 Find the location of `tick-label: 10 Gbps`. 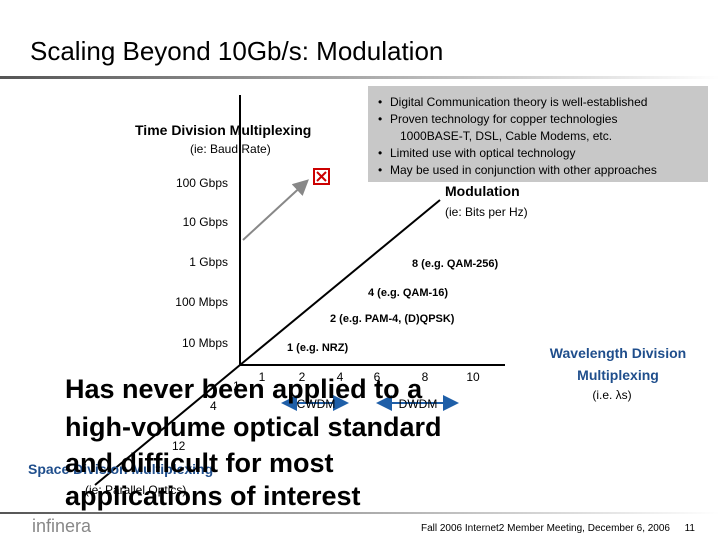

tick-label: 10 Gbps is located at coordinates (205, 222).